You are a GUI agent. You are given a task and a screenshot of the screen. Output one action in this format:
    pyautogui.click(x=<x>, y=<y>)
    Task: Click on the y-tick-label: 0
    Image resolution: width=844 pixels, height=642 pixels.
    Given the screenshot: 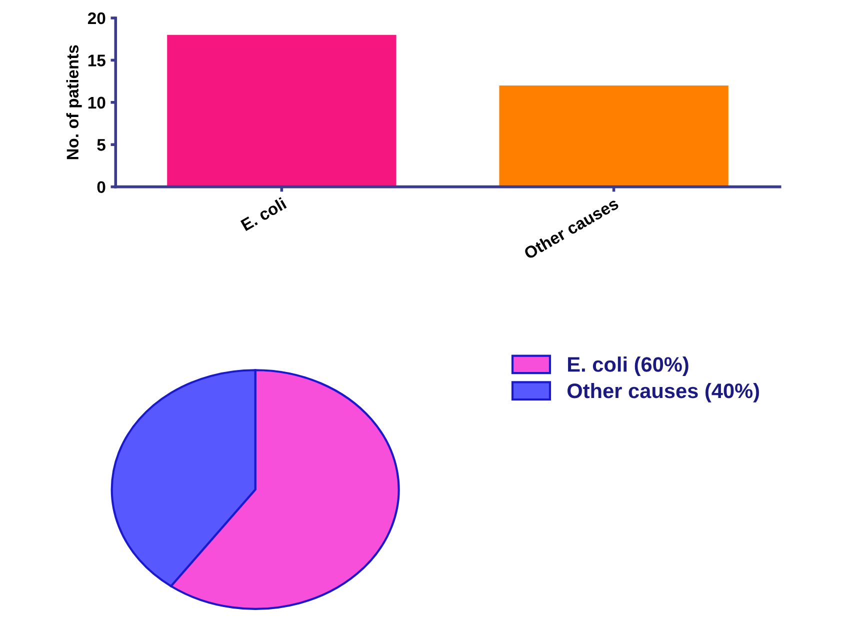 What is the action you would take?
    pyautogui.click(x=101, y=187)
    